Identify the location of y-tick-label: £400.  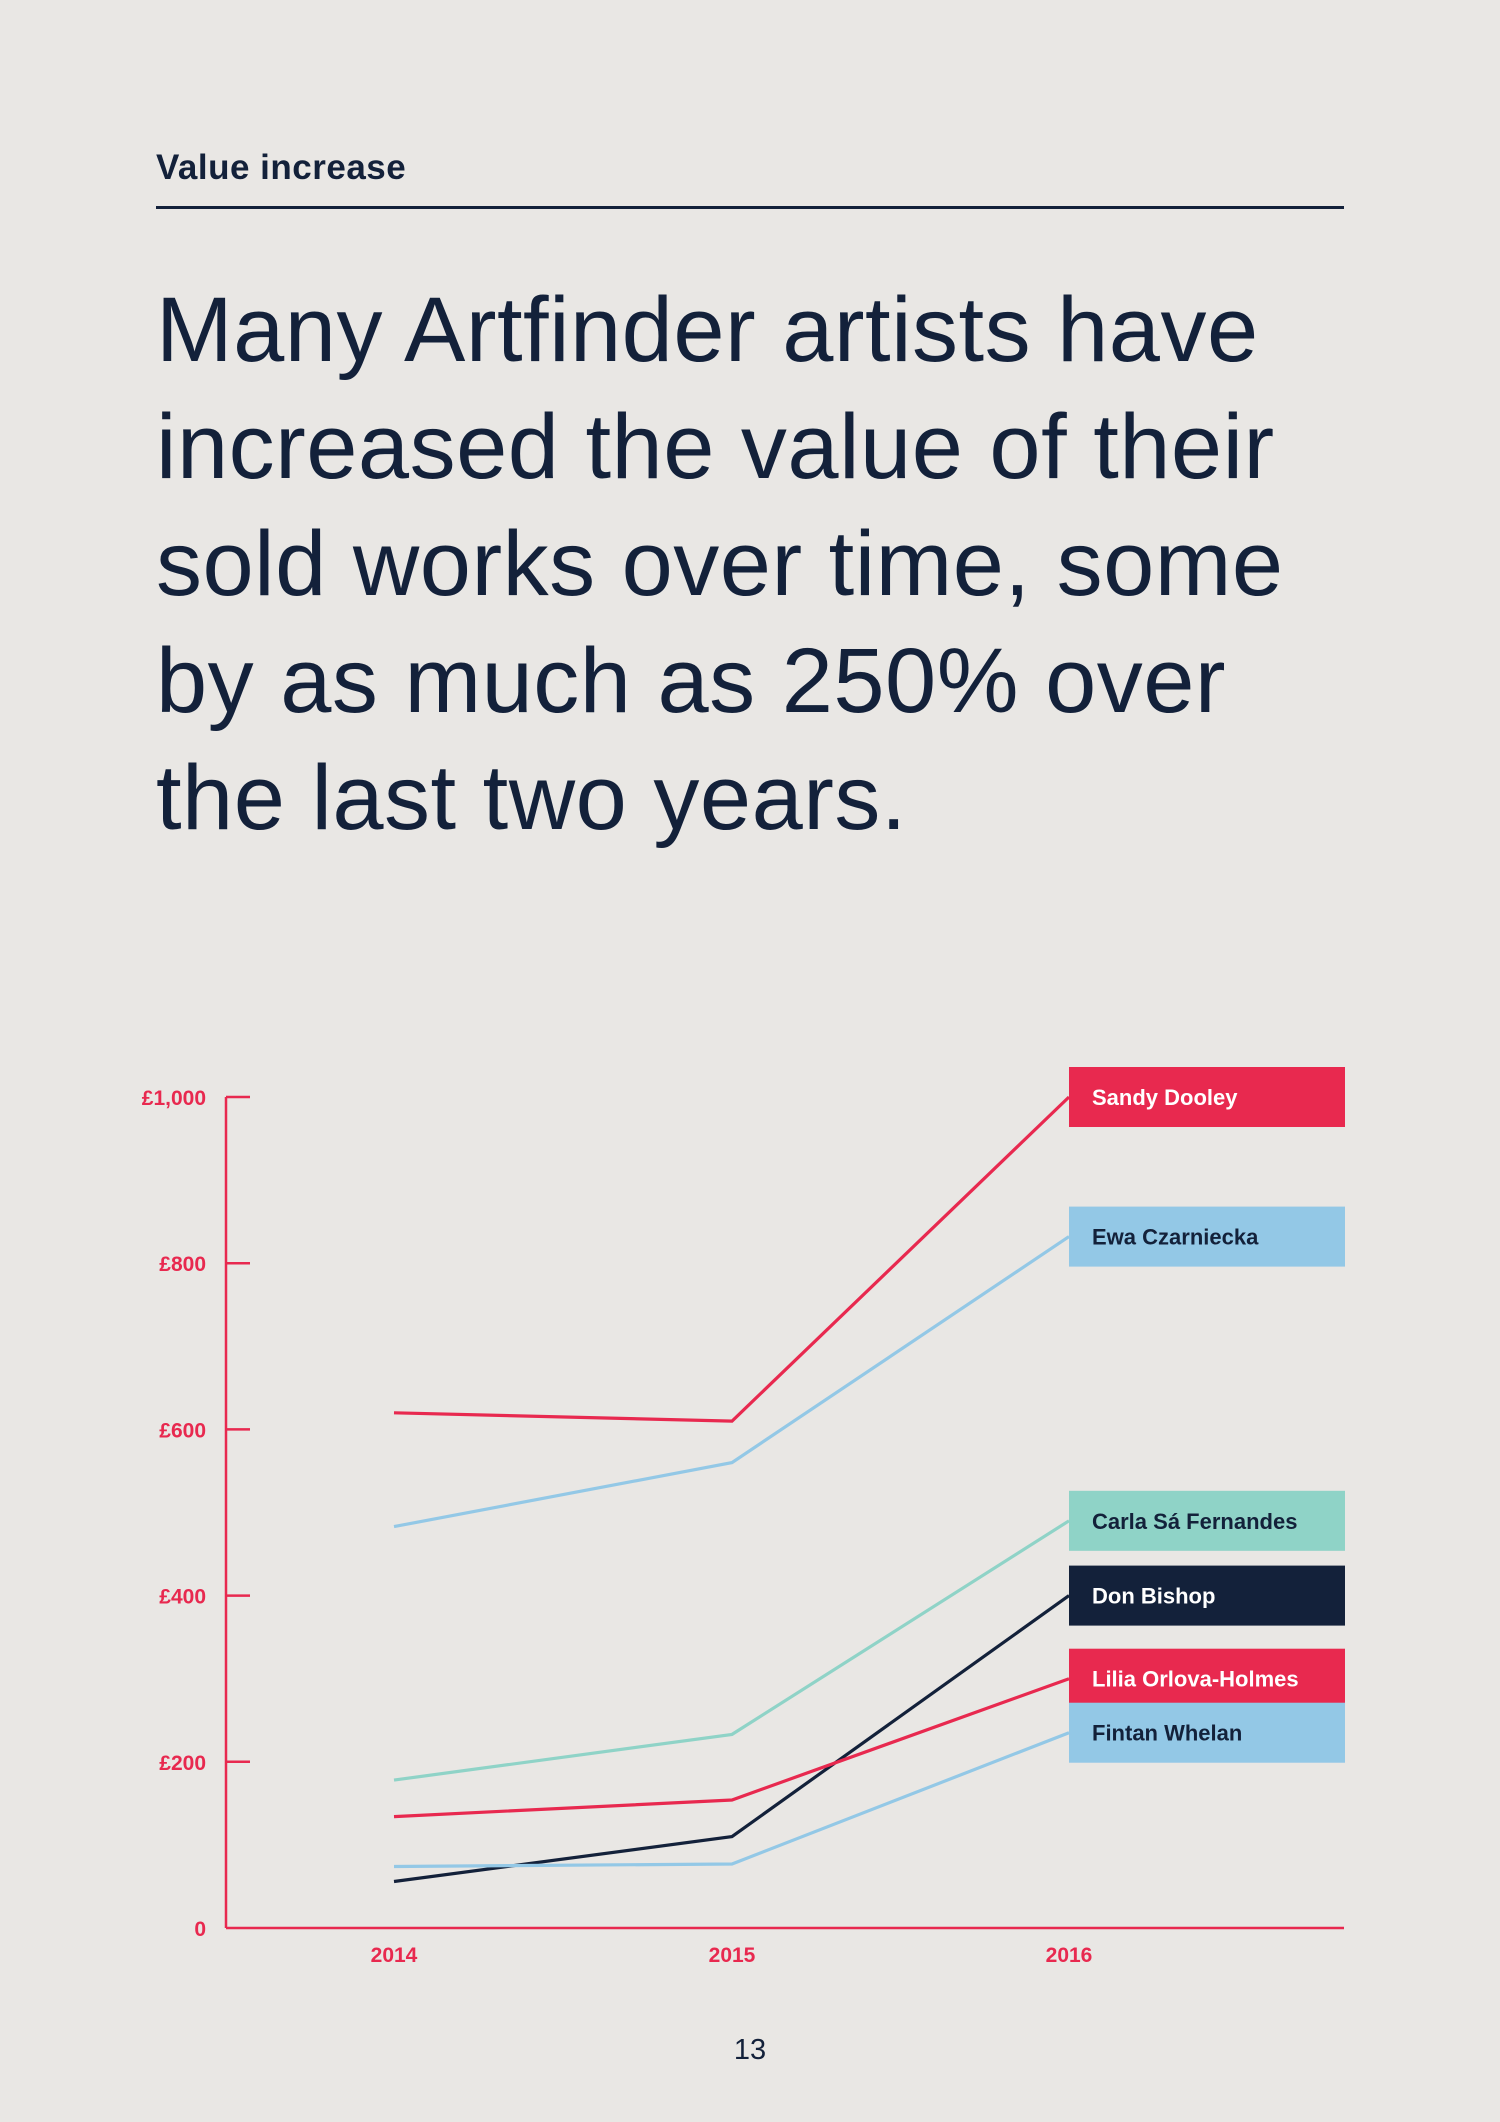
(182, 1597).